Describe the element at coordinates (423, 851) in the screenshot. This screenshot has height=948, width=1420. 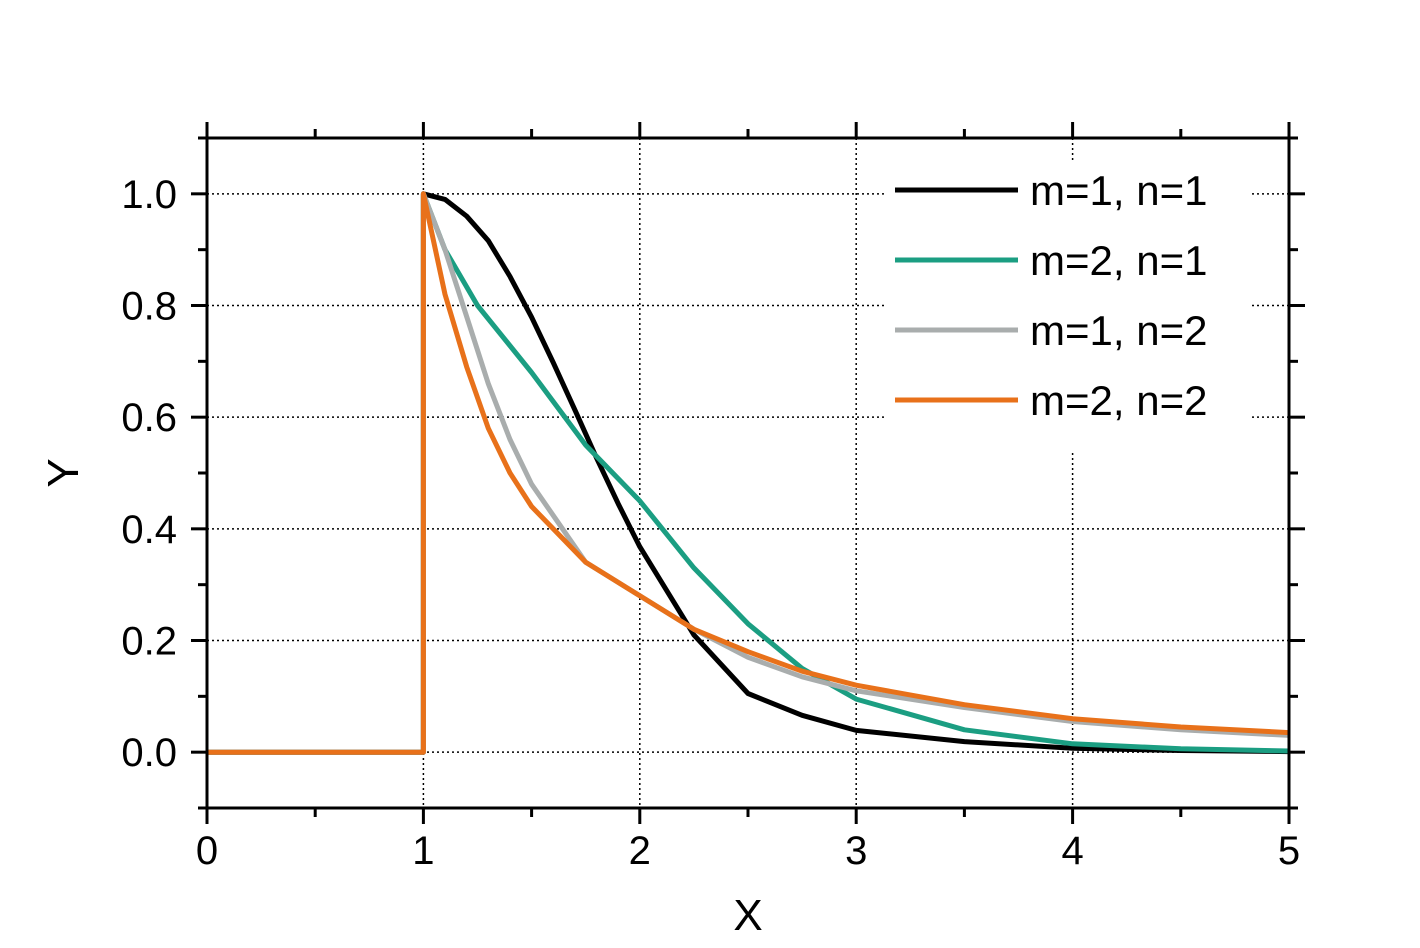
I see `x-tick-label: 1` at that location.